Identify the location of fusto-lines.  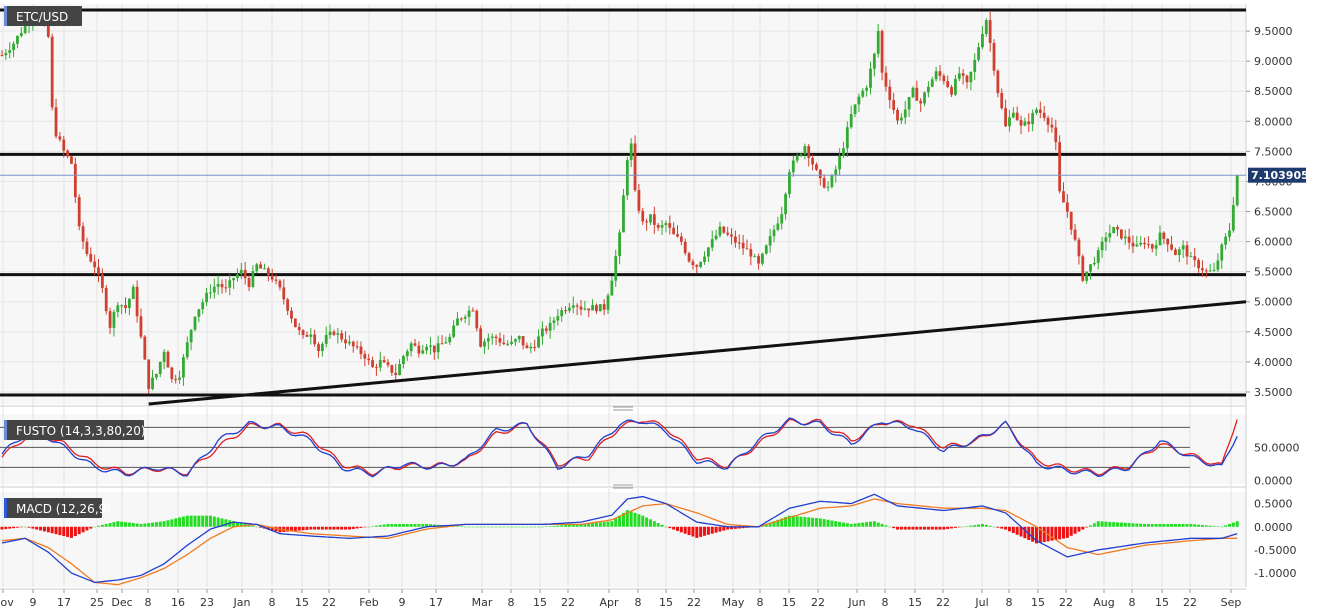
(619, 447).